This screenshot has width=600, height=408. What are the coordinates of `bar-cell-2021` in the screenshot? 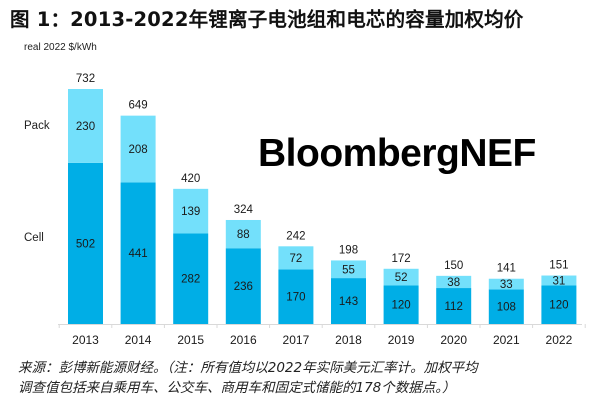 It's located at (506, 306).